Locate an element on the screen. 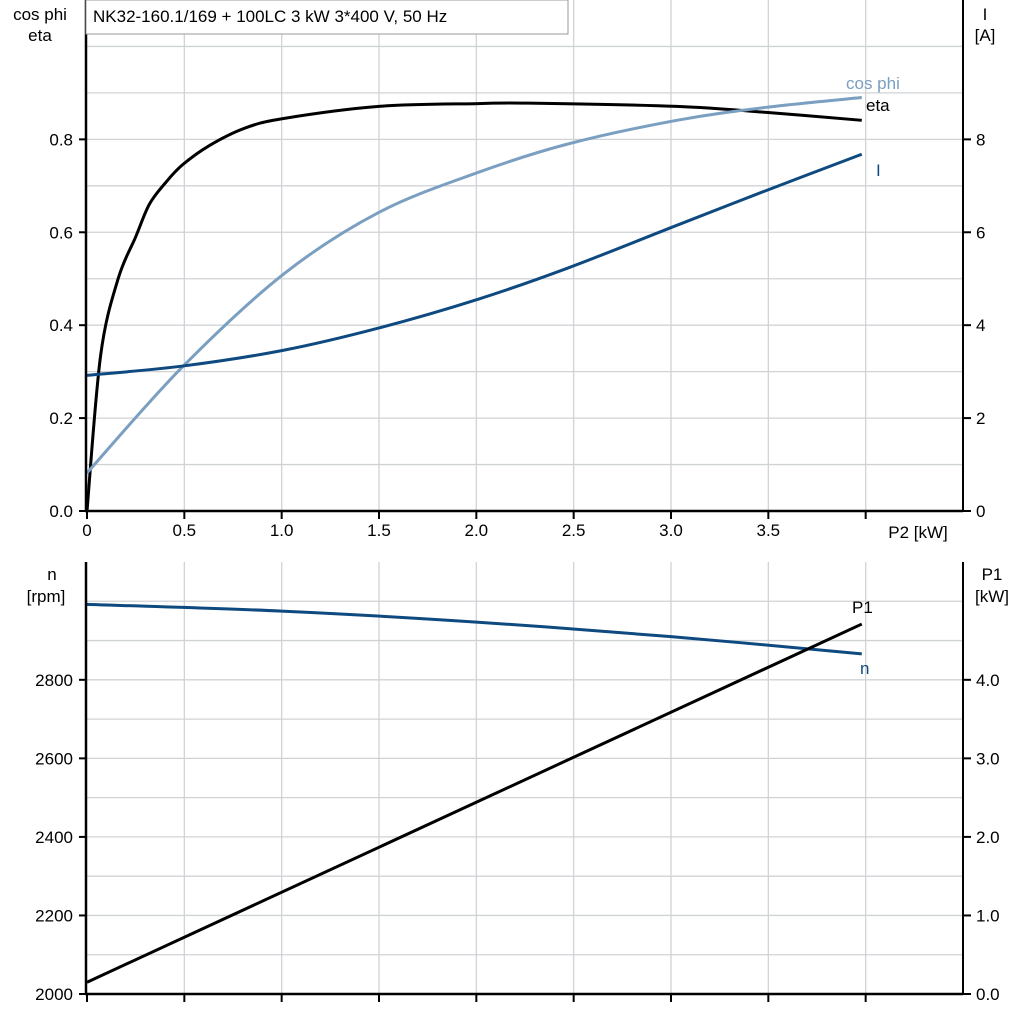 This screenshot has width=1024, height=1024. series-line-n is located at coordinates (474, 629).